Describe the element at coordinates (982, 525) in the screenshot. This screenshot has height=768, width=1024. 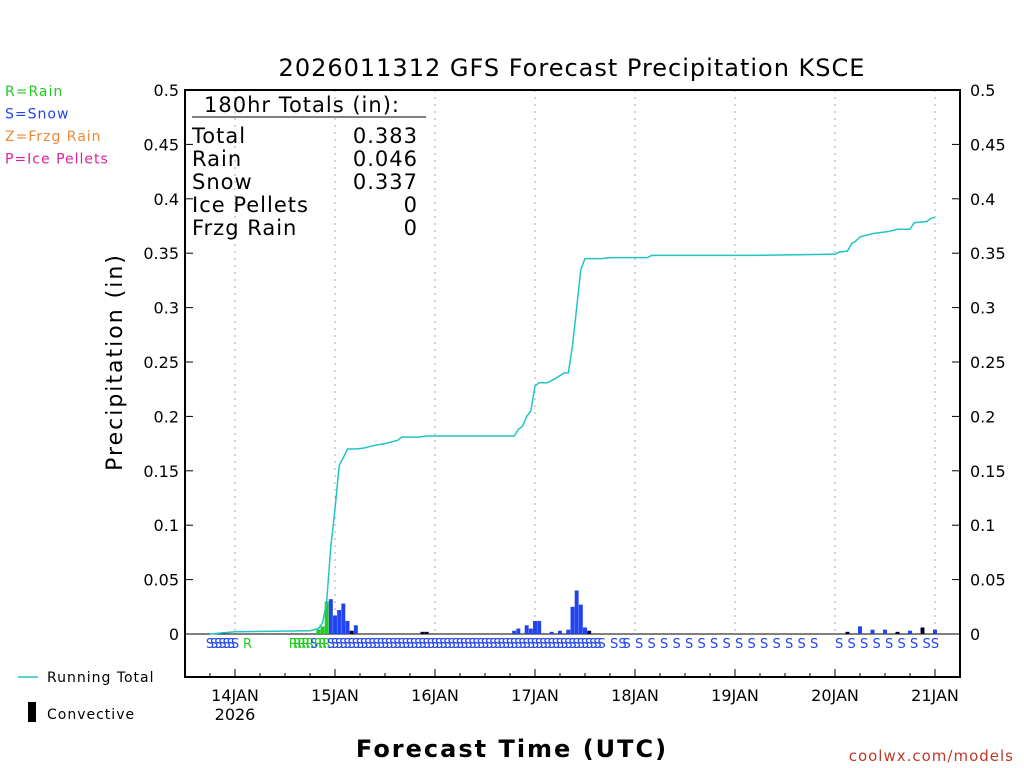
I see `y-tick-label-right: 0.1` at that location.